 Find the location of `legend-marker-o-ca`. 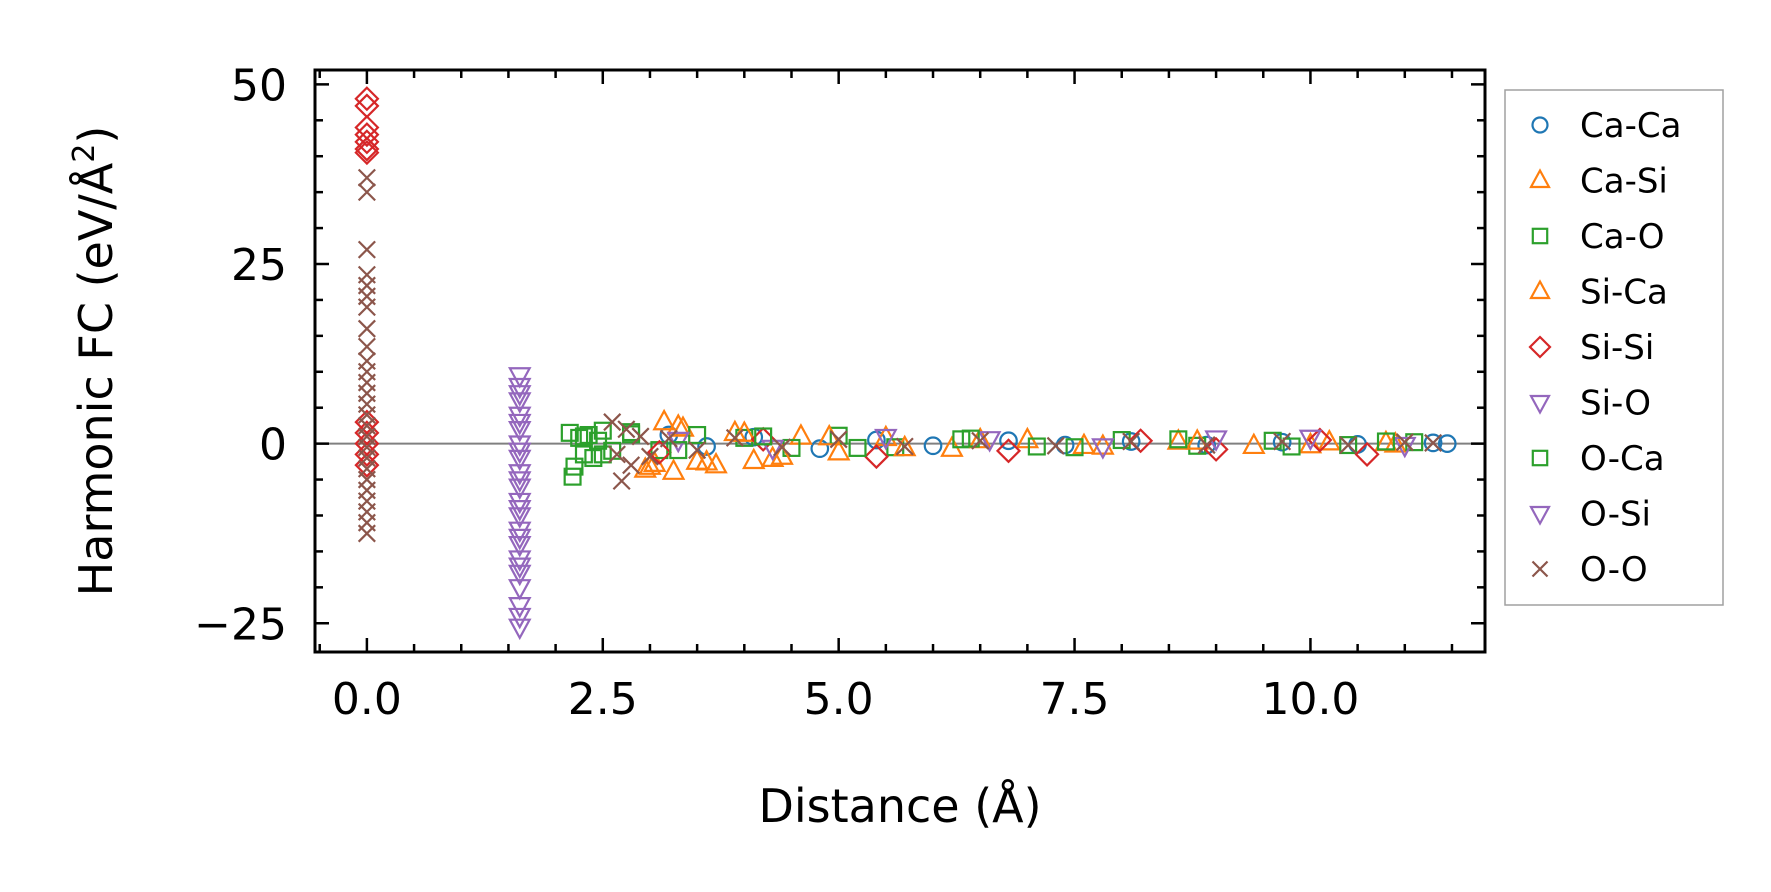

legend-marker-o-ca is located at coordinates (1540, 458).